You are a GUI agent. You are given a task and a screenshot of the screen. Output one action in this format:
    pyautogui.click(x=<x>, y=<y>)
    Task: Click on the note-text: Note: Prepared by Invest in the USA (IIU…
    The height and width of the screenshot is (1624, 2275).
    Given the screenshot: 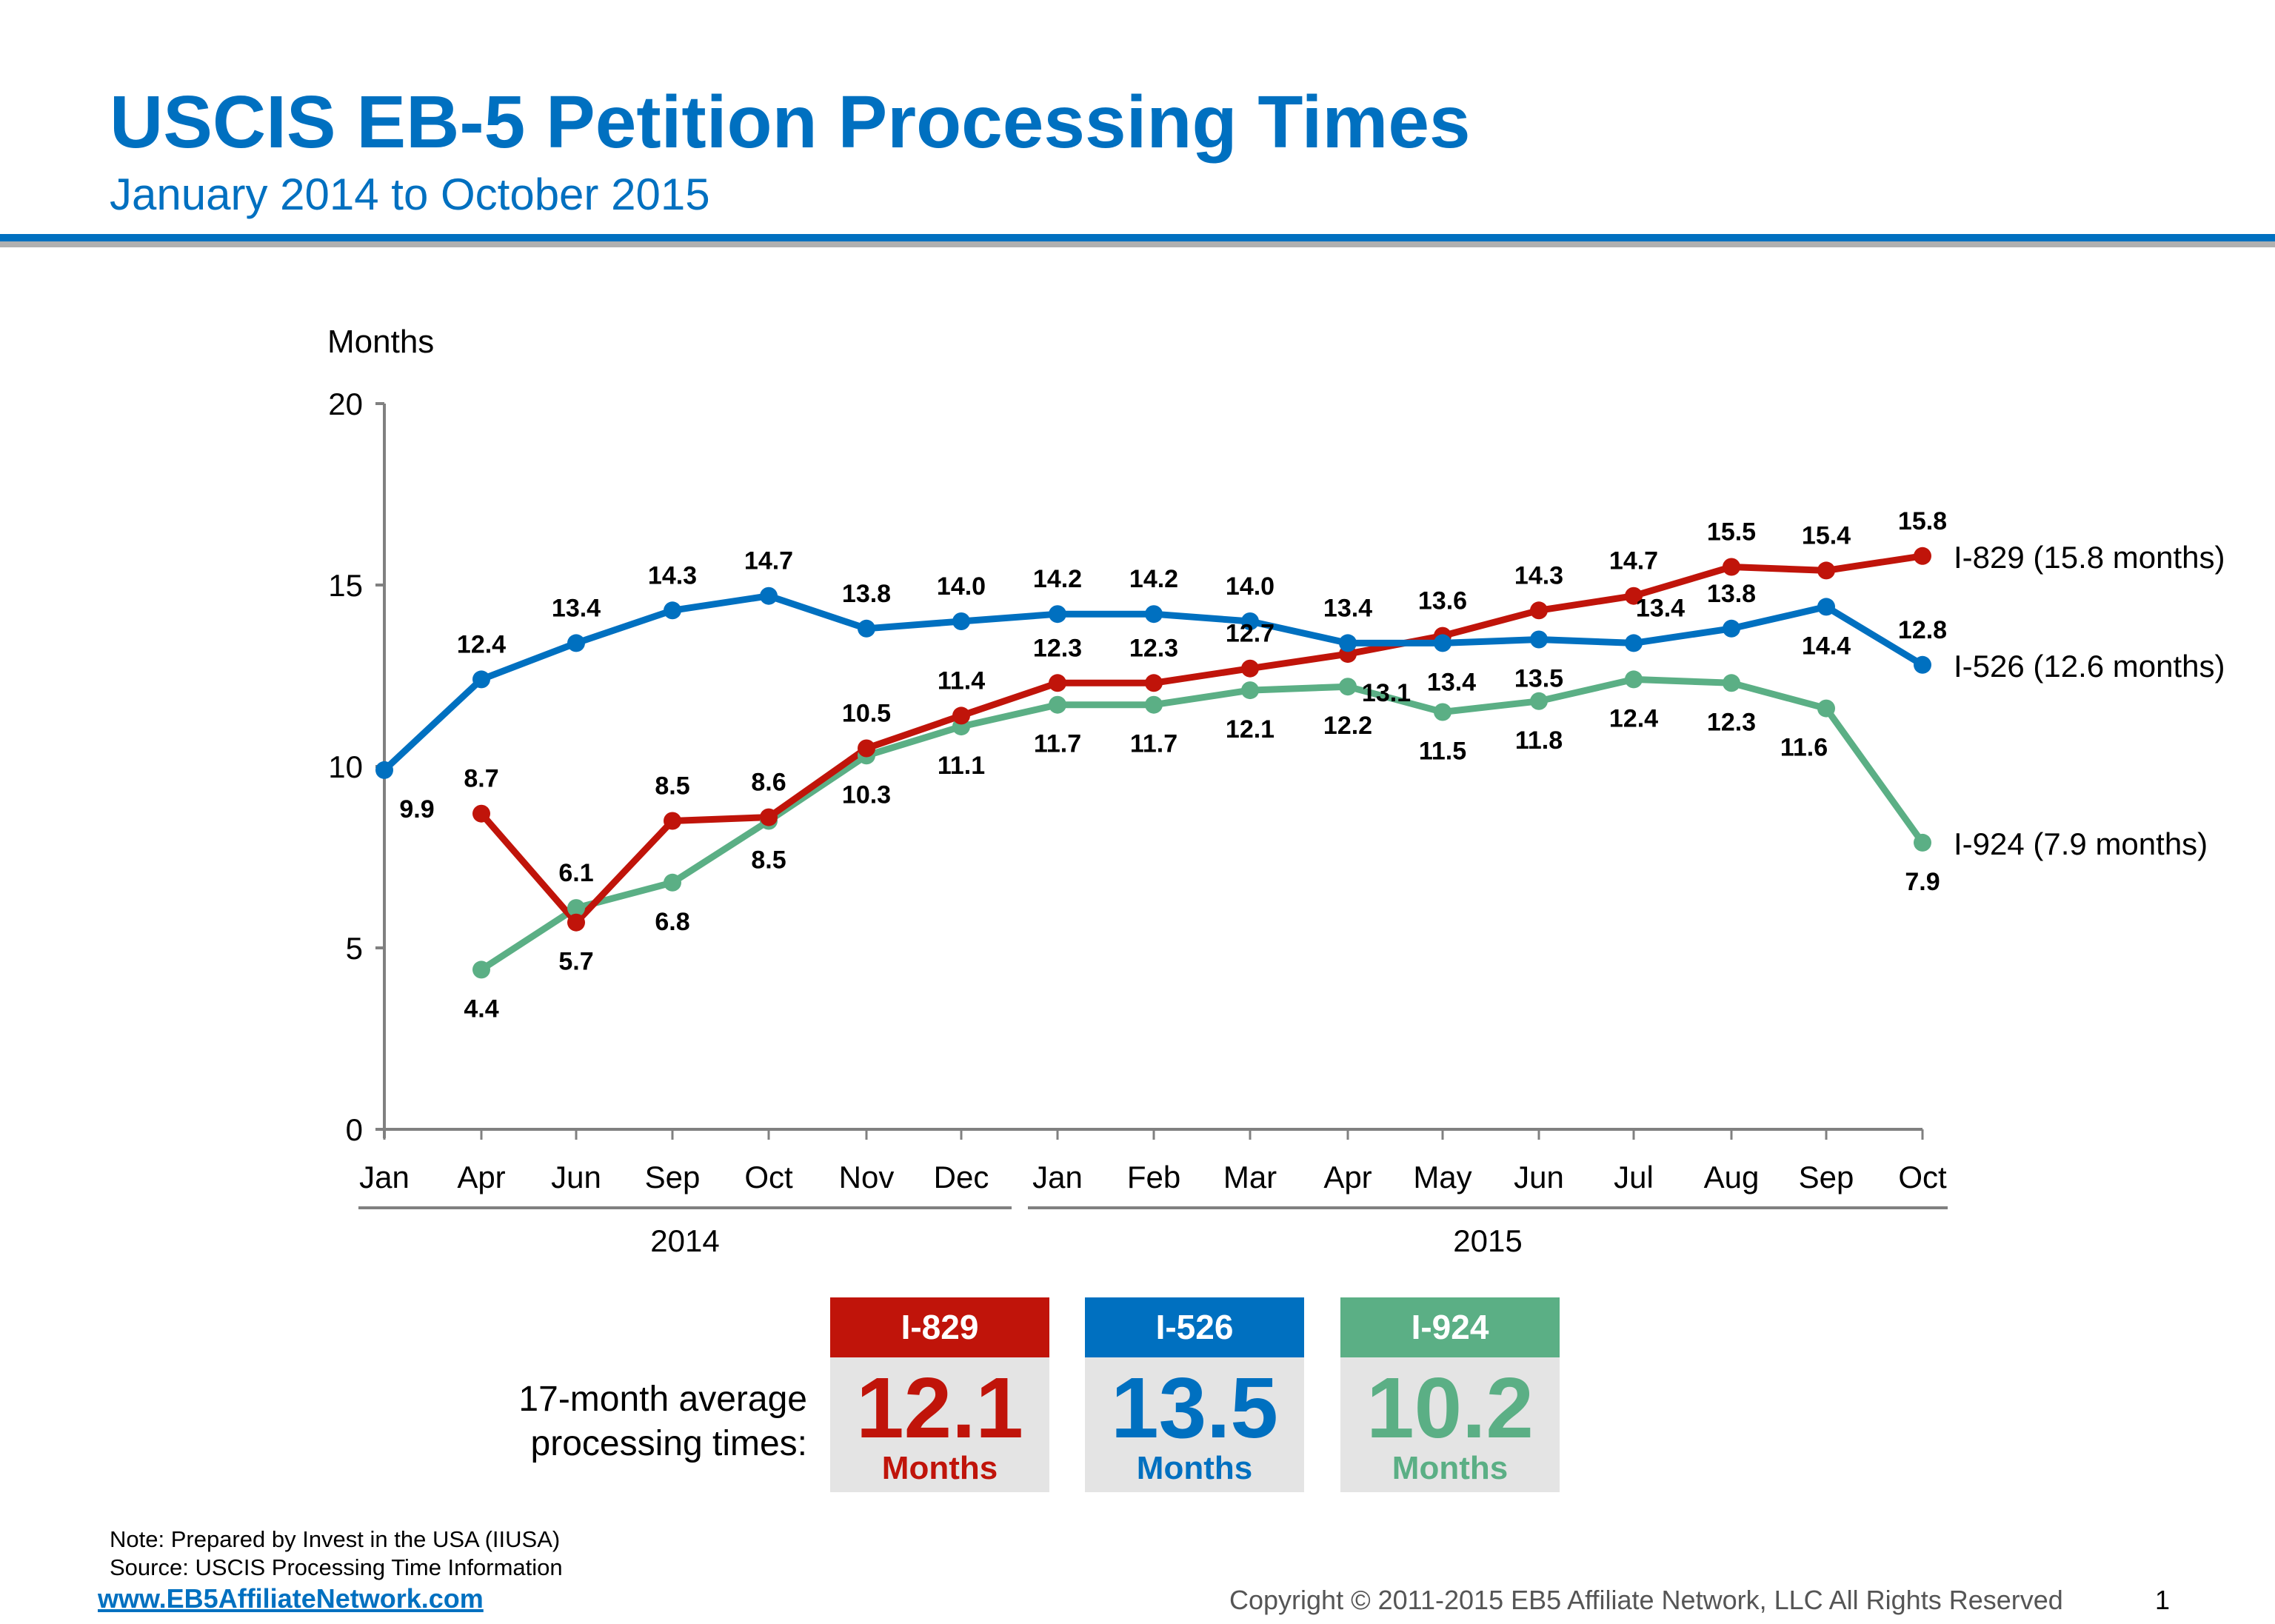 What is the action you would take?
    pyautogui.click(x=336, y=1539)
    